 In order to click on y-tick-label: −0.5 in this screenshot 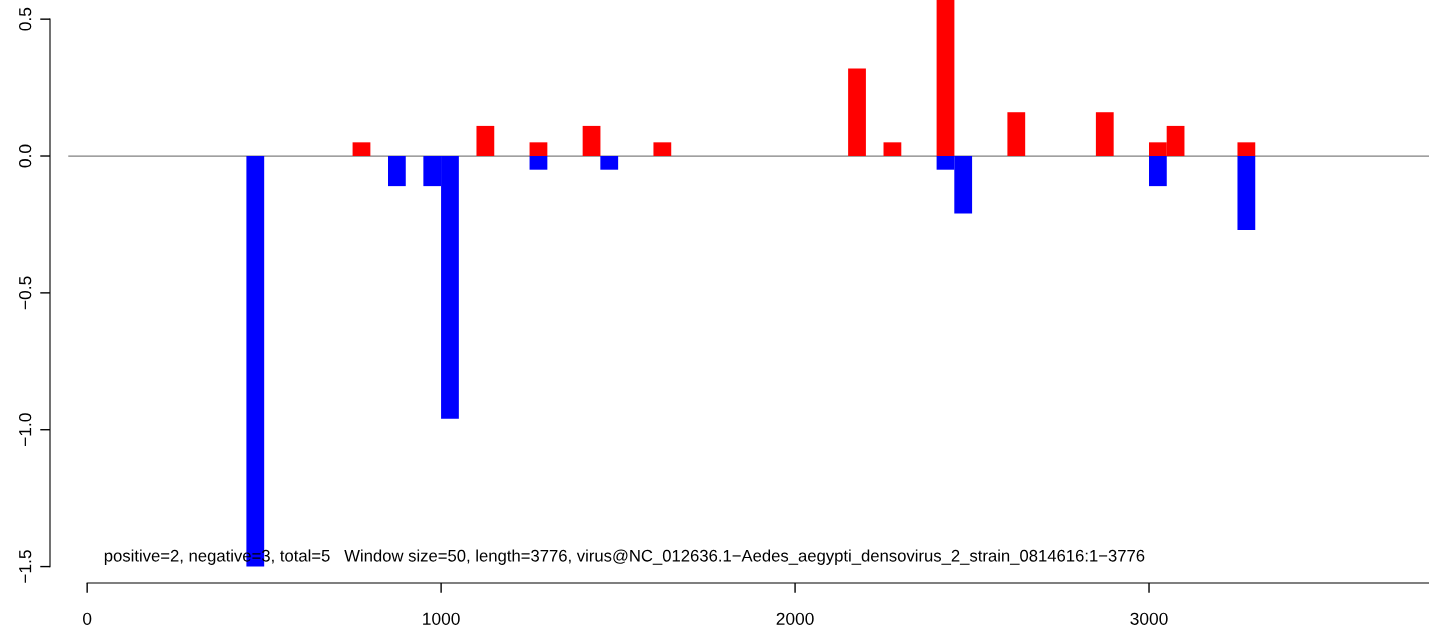, I will do `click(25, 293)`.